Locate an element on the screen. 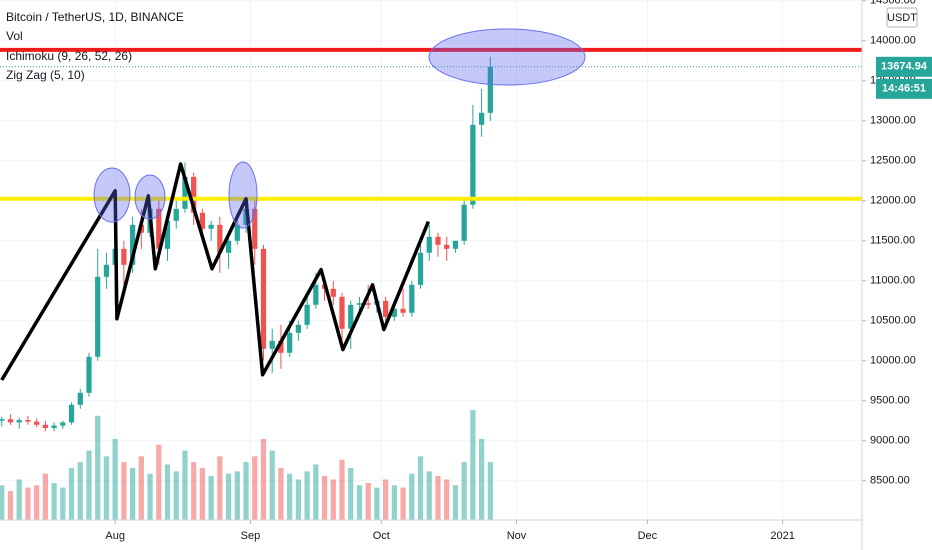  indicator-label: Zig Zag (5, 10) is located at coordinates (45, 75).